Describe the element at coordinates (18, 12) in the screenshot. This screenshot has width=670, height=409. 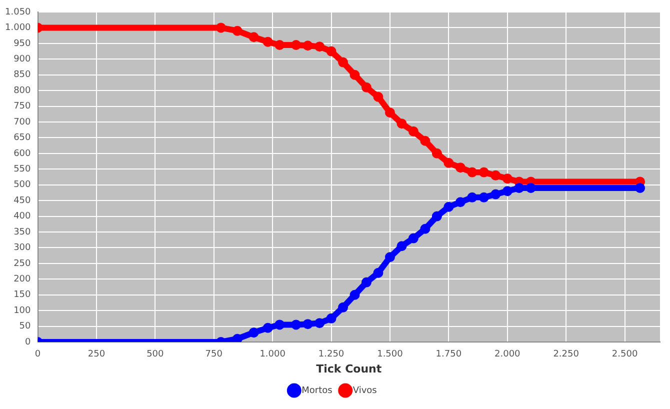
I see `y-tick-label: 1.050` at that location.